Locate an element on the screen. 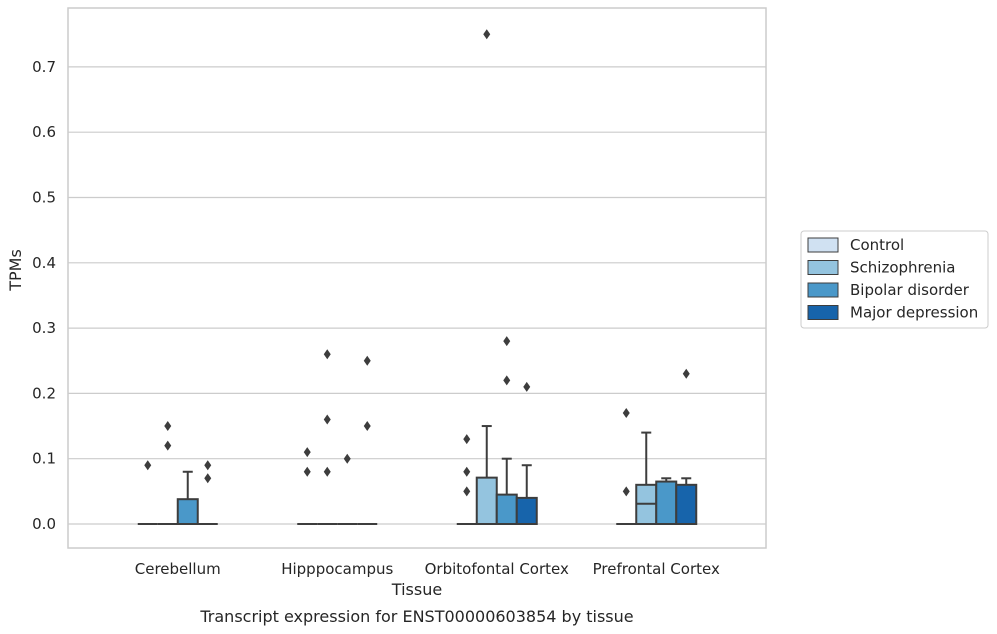 The width and height of the screenshot is (997, 634). y-tick-label: 0.0 is located at coordinates (44, 524).